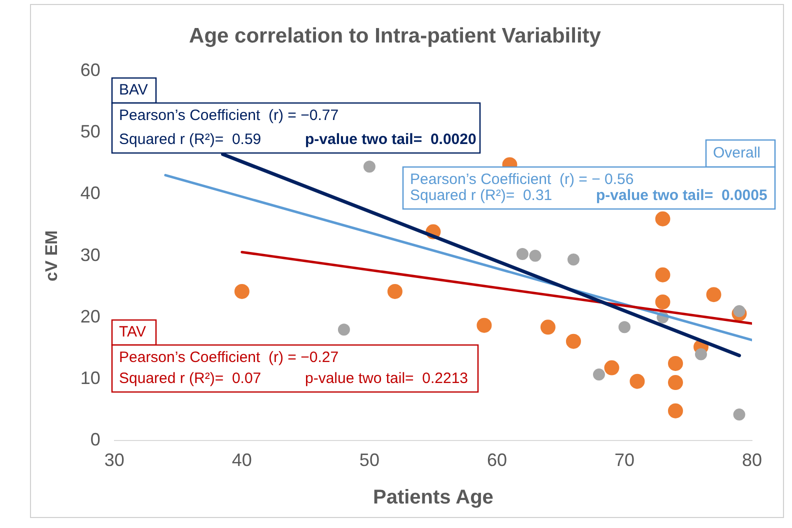 The image size is (792, 528). Describe the element at coordinates (752, 460) in the screenshot. I see `x-tick-label: 80` at that location.